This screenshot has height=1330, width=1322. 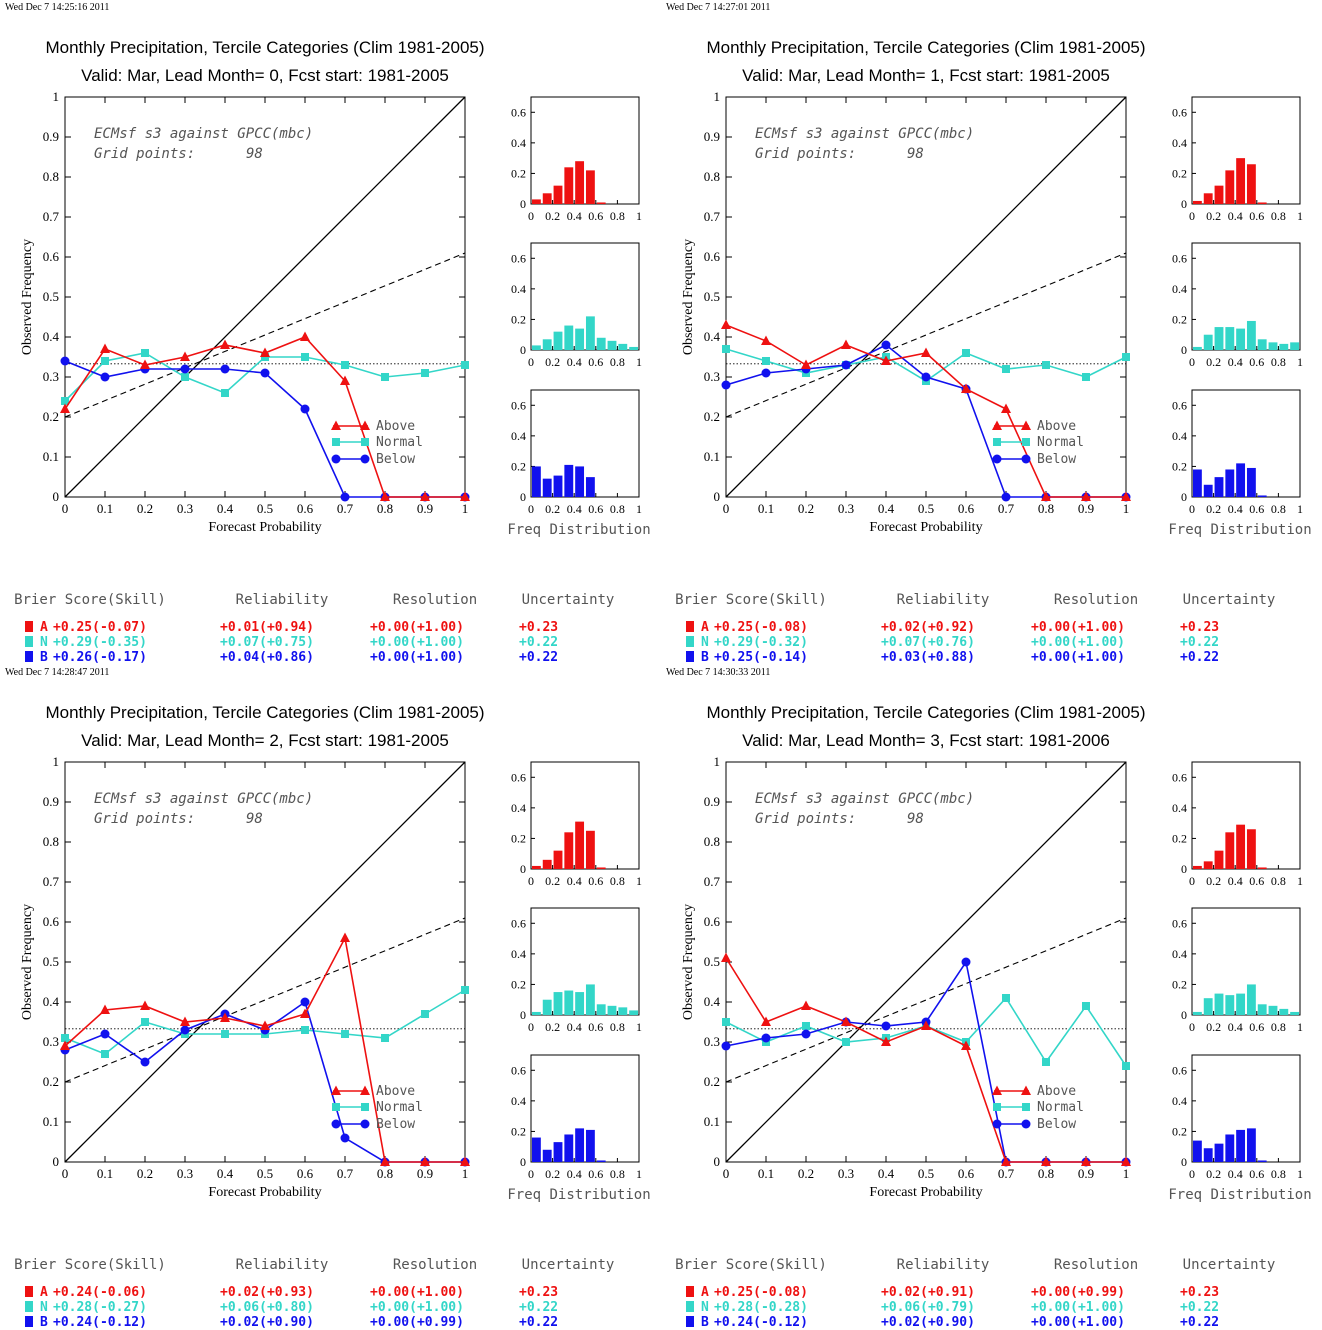 I want to click on score-header: Reliability, so click(x=282, y=600).